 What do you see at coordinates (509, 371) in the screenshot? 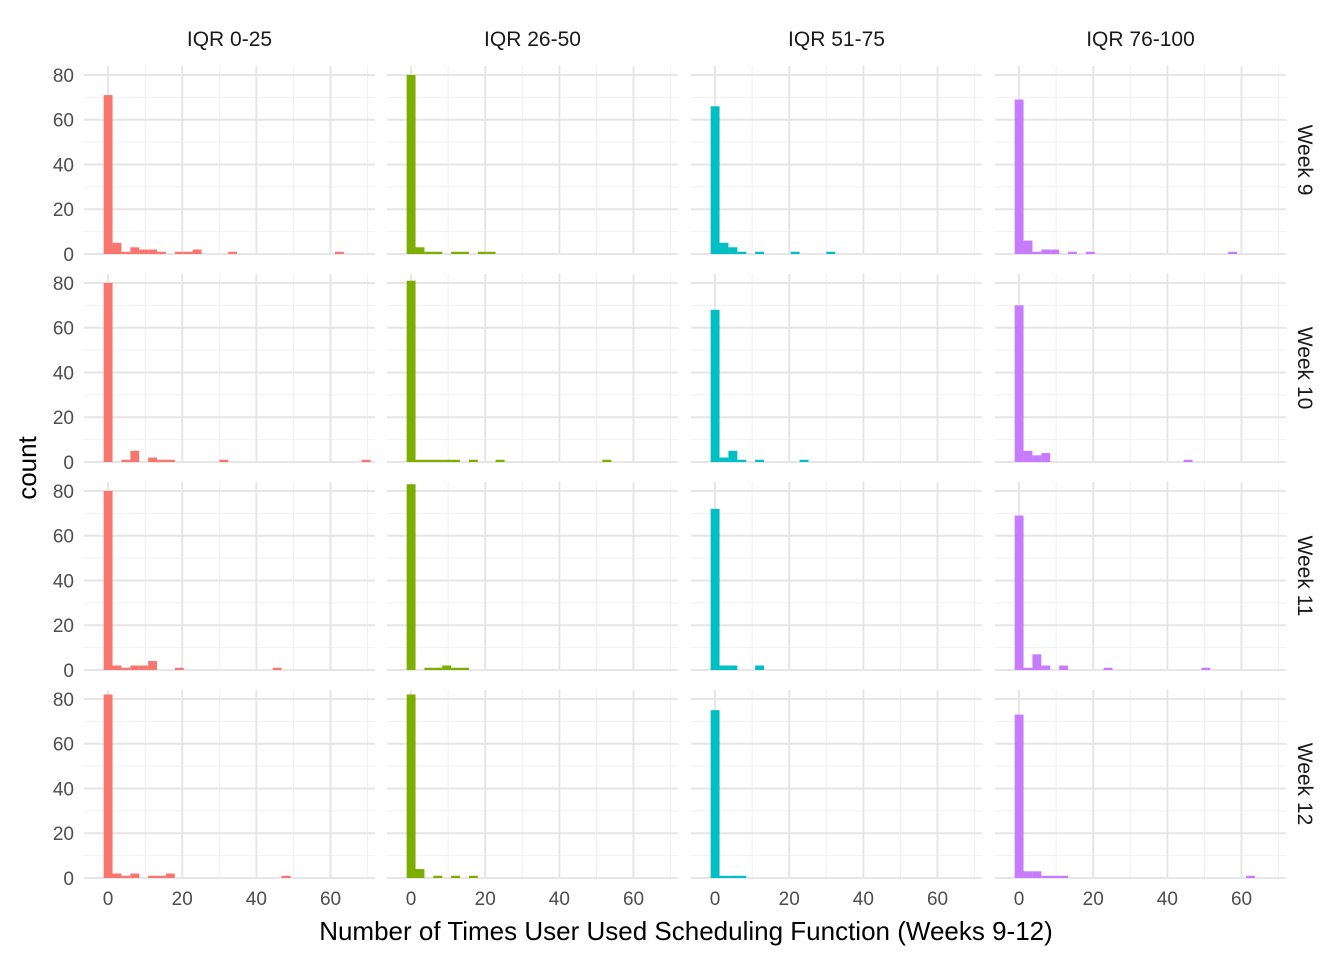
I see `bars-r1-c1` at bounding box center [509, 371].